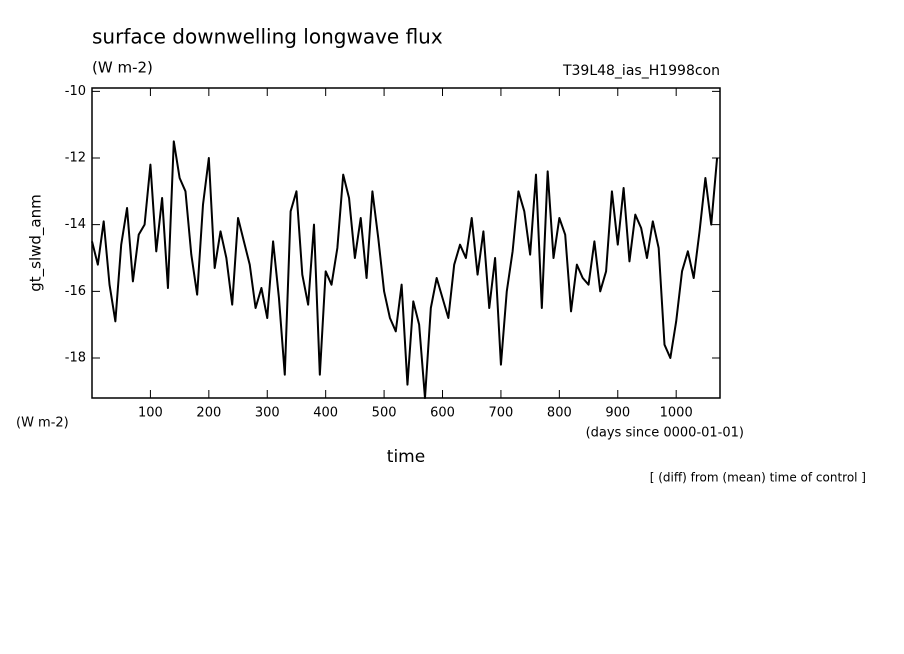 Image resolution: width=904 pixels, height=654 pixels. What do you see at coordinates (122, 68) in the screenshot?
I see `units: (W m-2)` at bounding box center [122, 68].